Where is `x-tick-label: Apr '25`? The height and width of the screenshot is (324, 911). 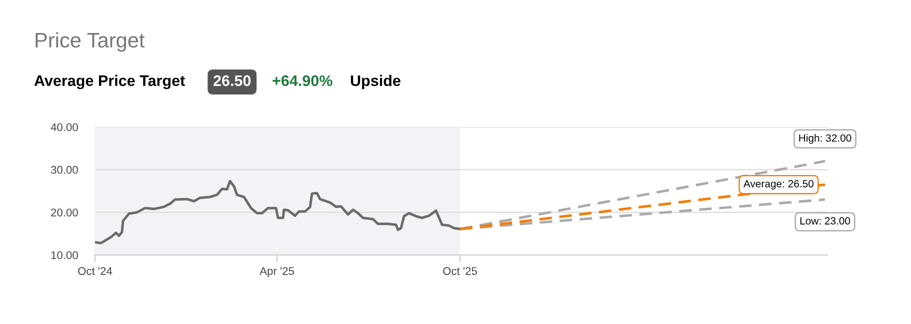 x-tick-label: Apr '25 is located at coordinates (277, 272).